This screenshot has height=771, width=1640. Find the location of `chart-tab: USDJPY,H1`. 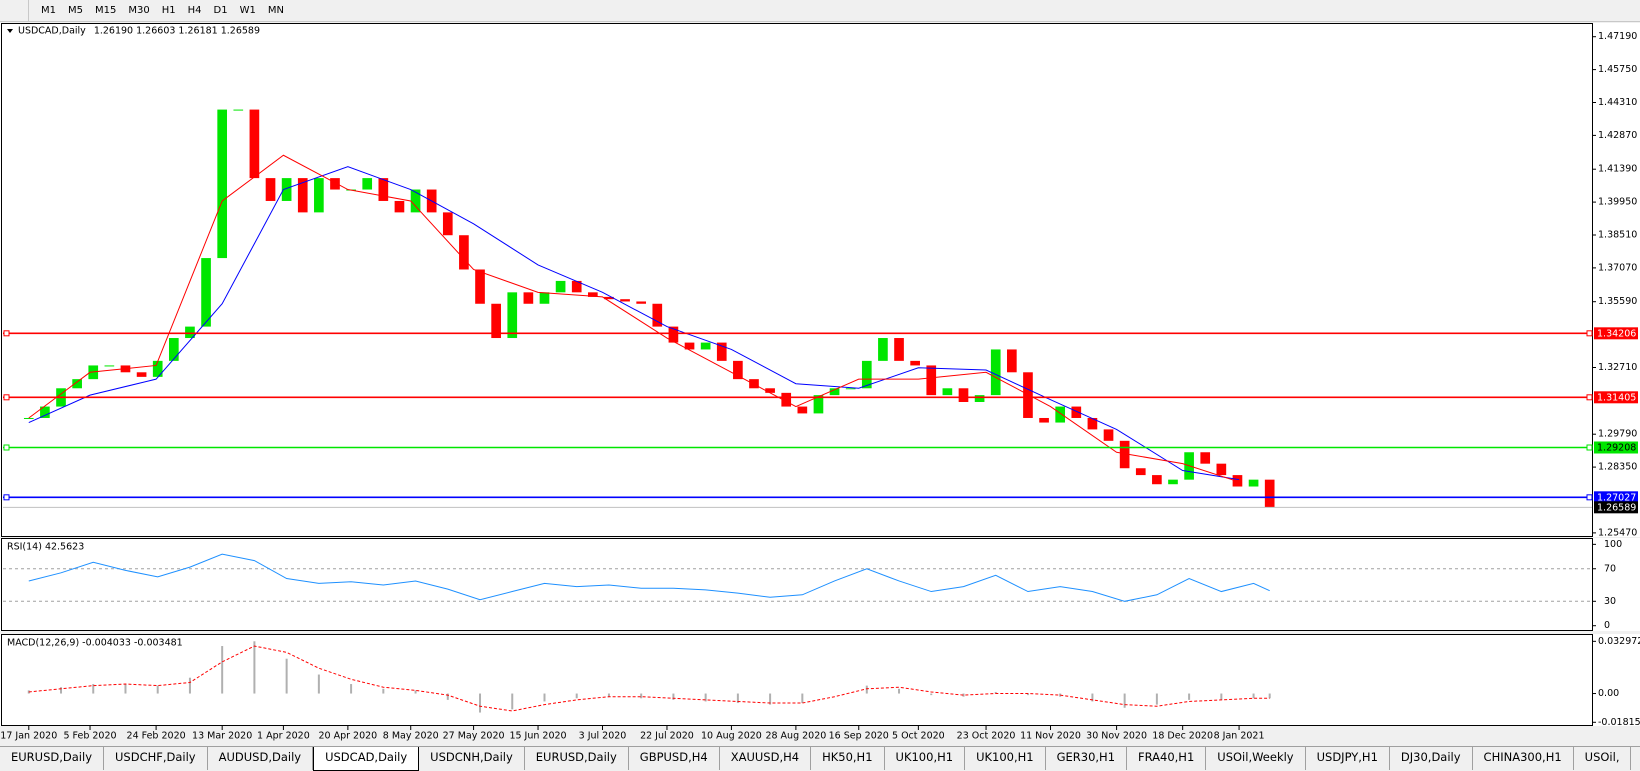

chart-tab: USDJPY,H1 is located at coordinates (1348, 758).